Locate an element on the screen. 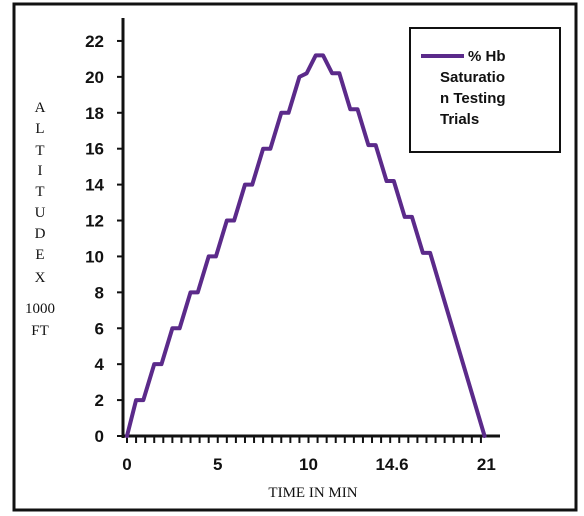 Image resolution: width=584 pixels, height=516 pixels. y-axis-label-line: 1000 is located at coordinates (40, 309).